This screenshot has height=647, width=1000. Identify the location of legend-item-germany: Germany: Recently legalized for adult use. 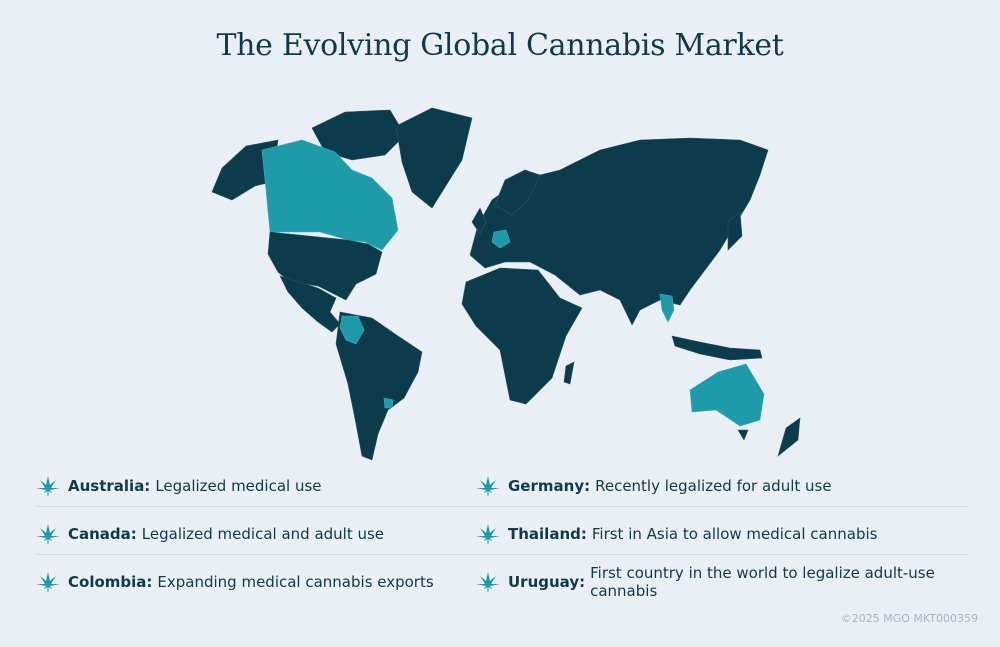
(722, 486).